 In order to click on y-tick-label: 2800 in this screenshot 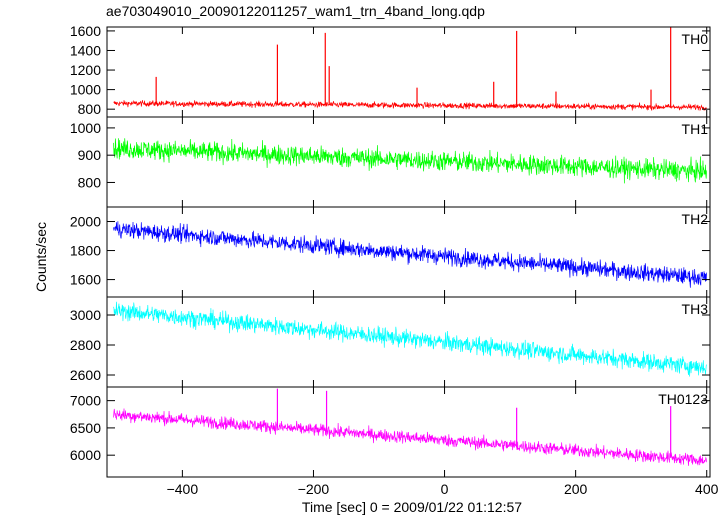, I will do `click(85, 345)`.